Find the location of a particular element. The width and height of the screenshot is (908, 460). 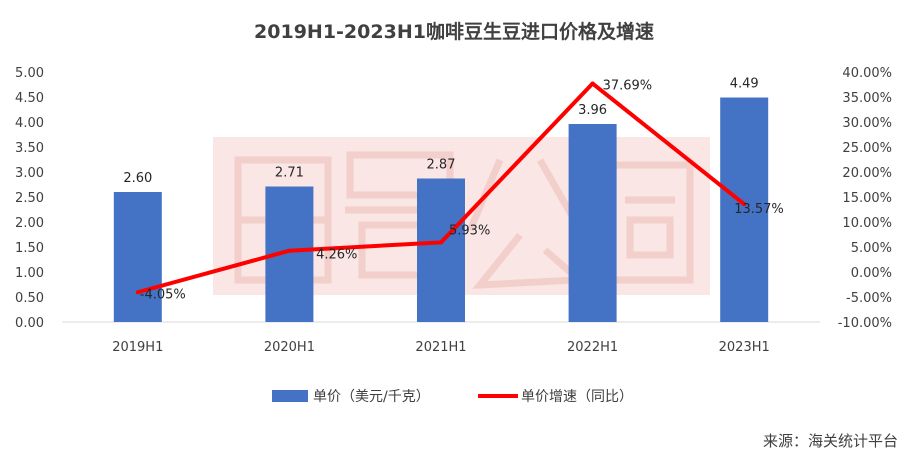

x-tick-label: 2022H1 is located at coordinates (592, 347).